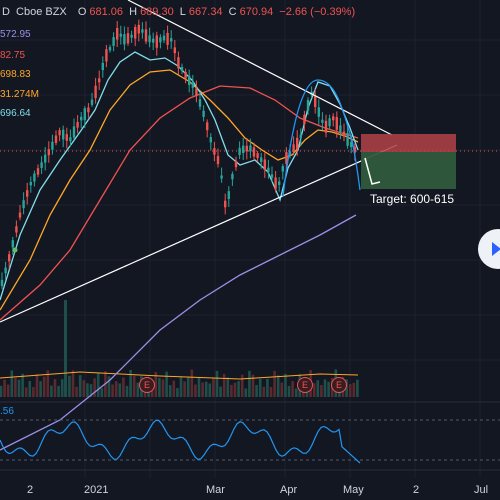 Image resolution: width=500 pixels, height=500 pixels. I want to click on indicator-value-2: 82.75, so click(13, 55).